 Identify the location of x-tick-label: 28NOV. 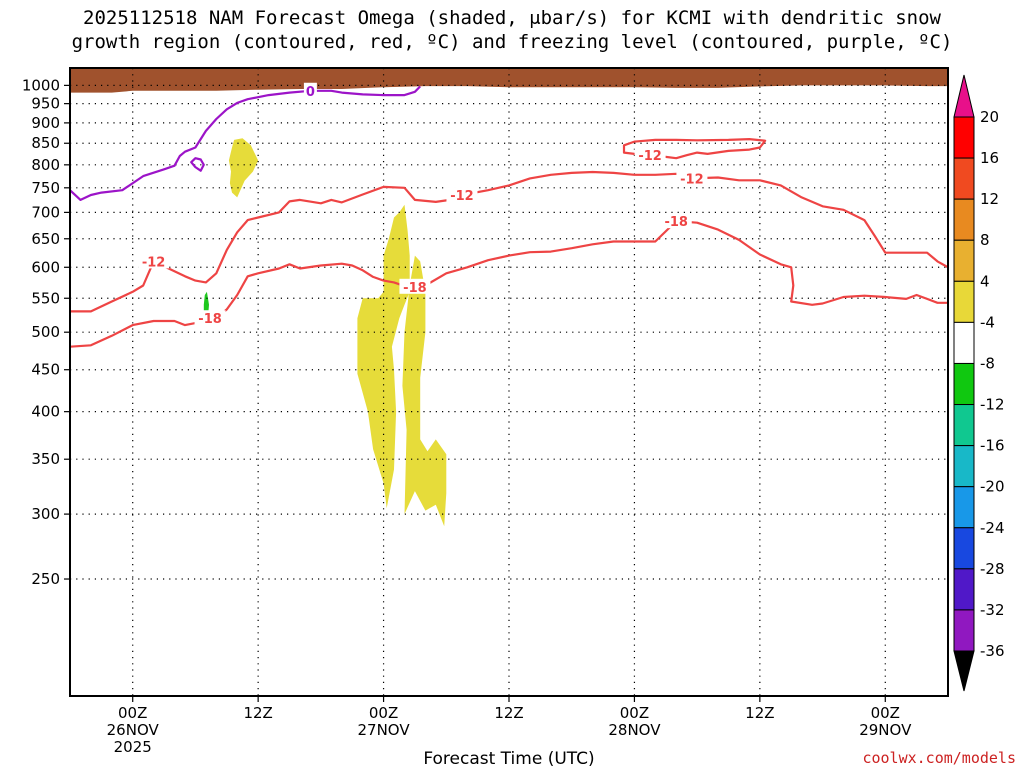
(634, 730).